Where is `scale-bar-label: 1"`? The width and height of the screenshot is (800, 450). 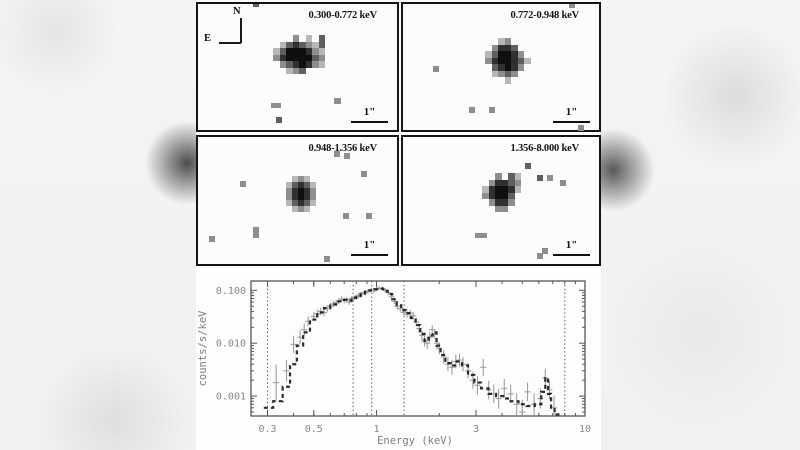 scale-bar-label: 1" is located at coordinates (571, 112).